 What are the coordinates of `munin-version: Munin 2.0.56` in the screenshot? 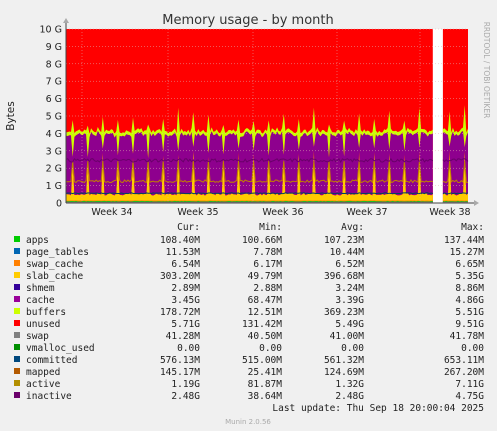 It's located at (248, 422).